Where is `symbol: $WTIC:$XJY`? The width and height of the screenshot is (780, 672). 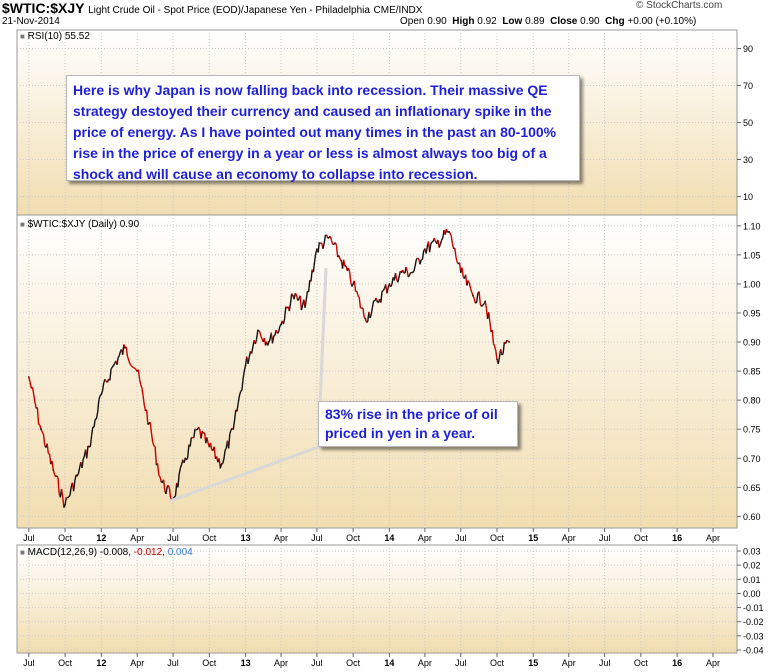 symbol: $WTIC:$XJY is located at coordinates (43, 8).